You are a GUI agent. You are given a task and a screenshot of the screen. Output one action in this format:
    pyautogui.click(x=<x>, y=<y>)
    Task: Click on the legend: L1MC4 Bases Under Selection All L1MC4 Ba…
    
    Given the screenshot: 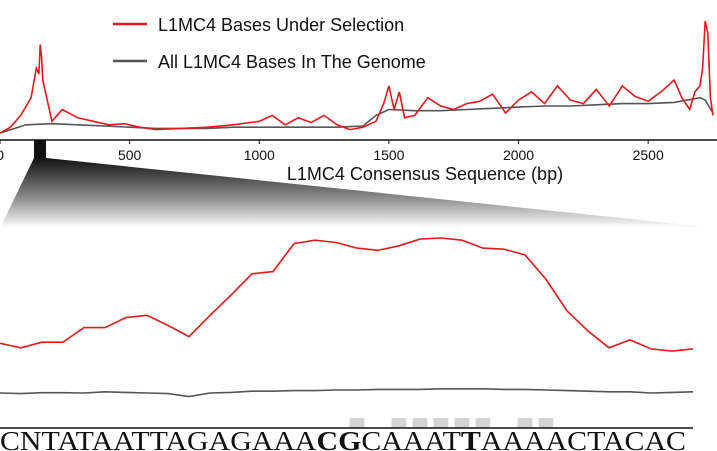 What is the action you would take?
    pyautogui.click(x=269, y=43)
    